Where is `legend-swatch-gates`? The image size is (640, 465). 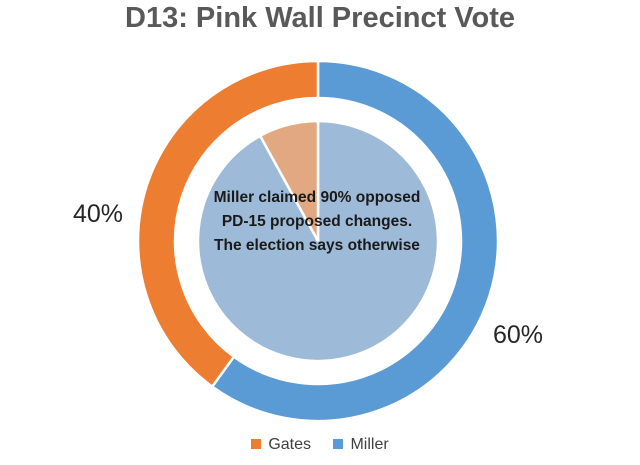
legend-swatch-gates is located at coordinates (256, 444).